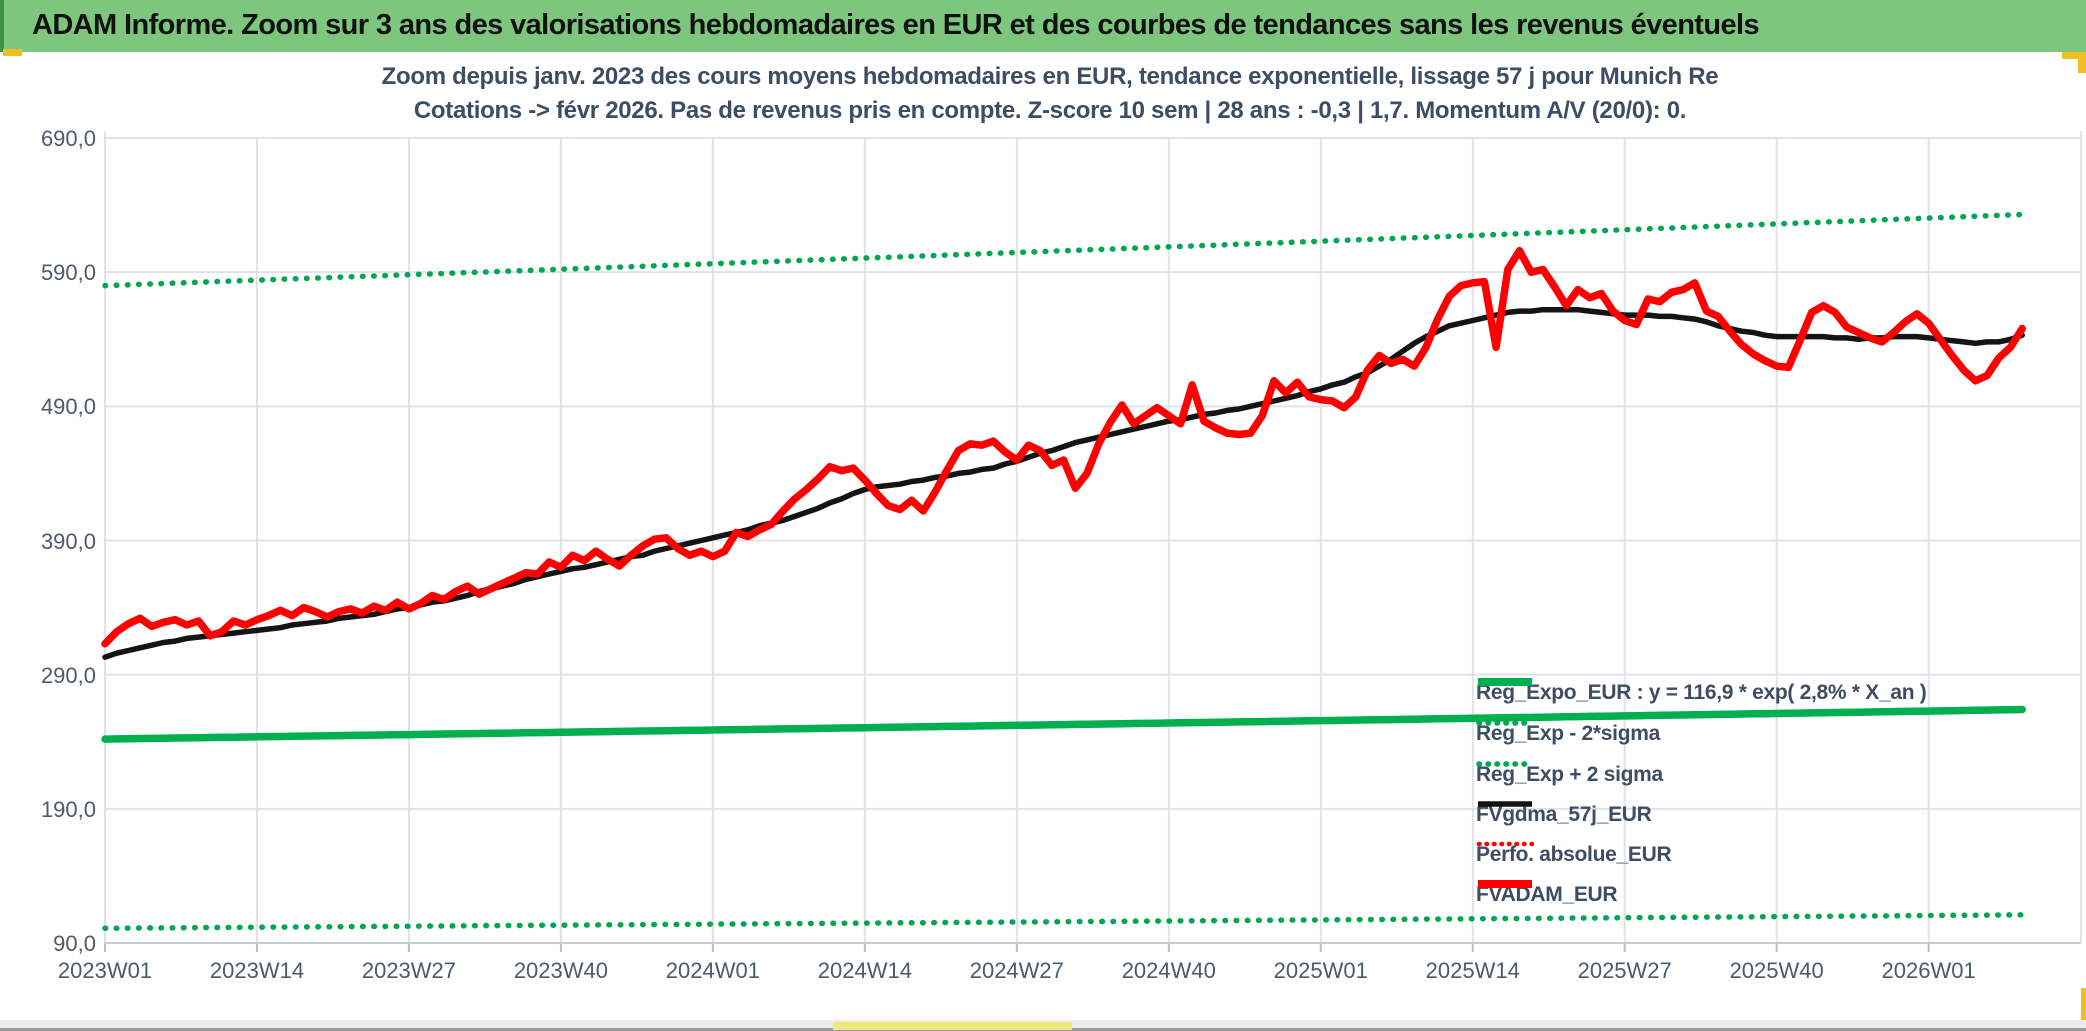 The height and width of the screenshot is (1031, 2086). Describe the element at coordinates (257, 970) in the screenshot. I see `x-tick-label: 2023W14` at that location.